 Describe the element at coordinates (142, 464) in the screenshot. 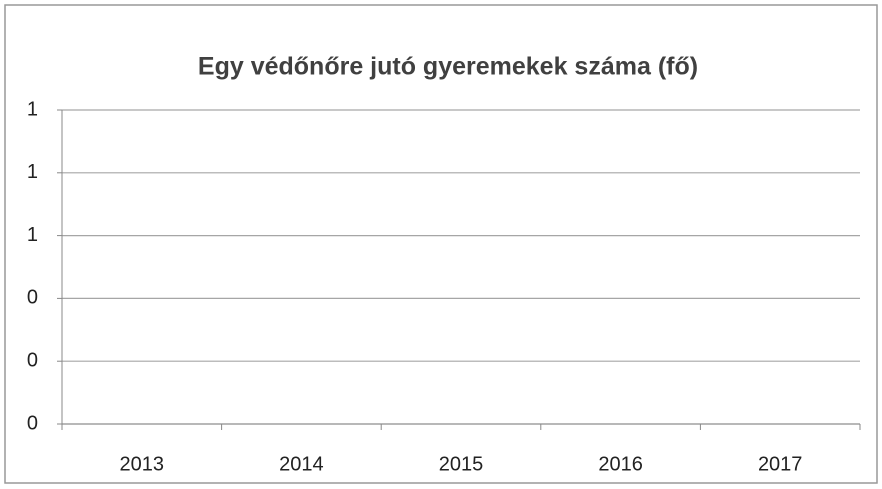

I see `x-tick-label: 2013` at that location.